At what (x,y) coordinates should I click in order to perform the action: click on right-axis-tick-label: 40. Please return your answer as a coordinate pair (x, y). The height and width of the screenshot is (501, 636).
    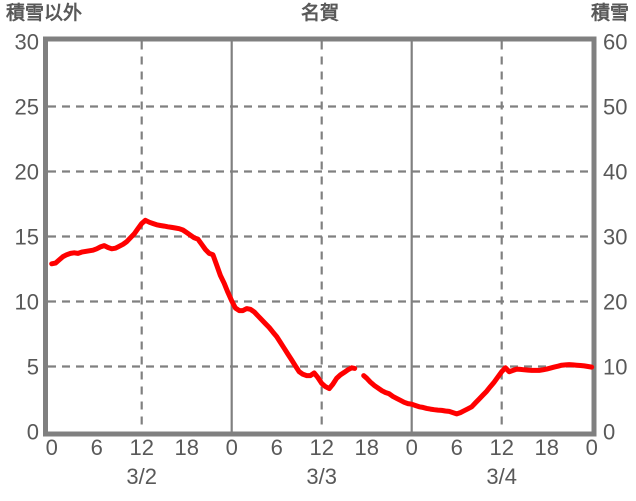
    Looking at the image, I should click on (615, 172).